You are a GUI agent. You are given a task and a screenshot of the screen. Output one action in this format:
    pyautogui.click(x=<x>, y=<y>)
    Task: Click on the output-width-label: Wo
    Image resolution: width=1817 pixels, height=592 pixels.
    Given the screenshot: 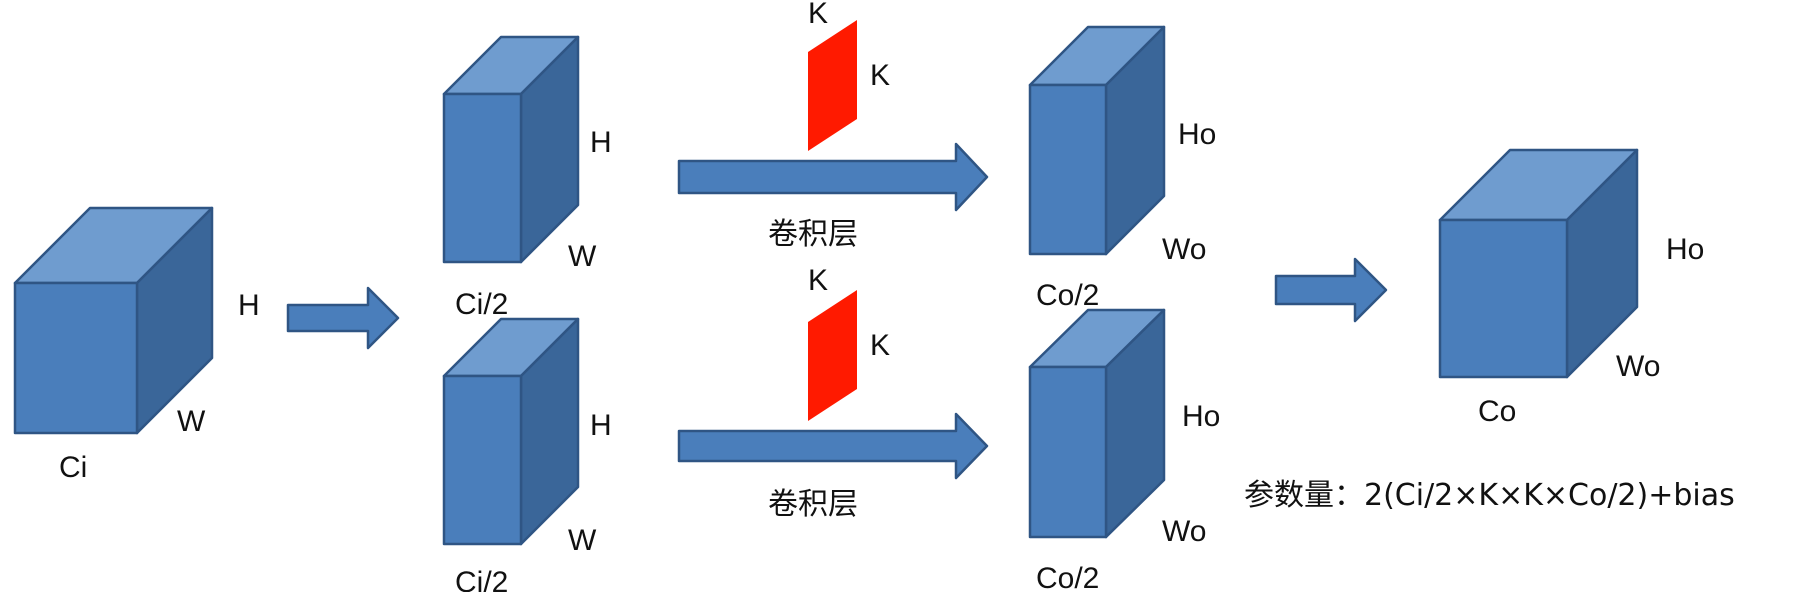 What is the action you would take?
    pyautogui.click(x=1638, y=366)
    